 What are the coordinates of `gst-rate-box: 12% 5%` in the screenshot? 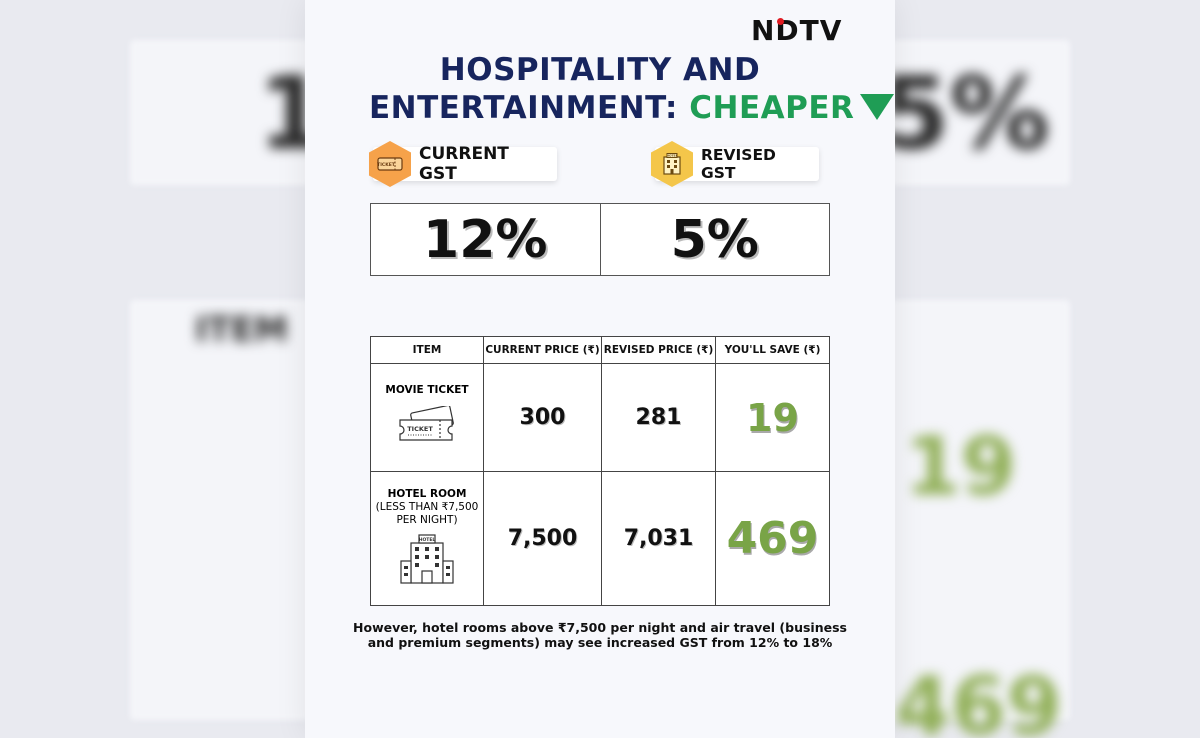 It's located at (600, 239).